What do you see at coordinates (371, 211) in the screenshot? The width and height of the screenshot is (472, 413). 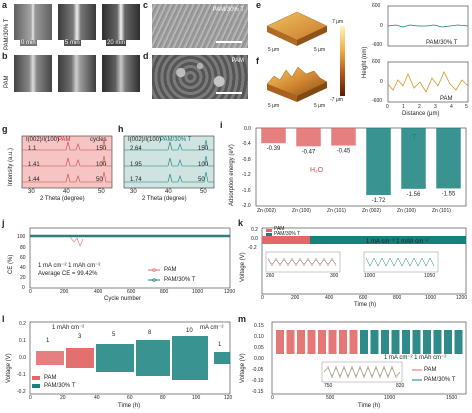 I see `bar-i-category: Zn (002)` at bounding box center [371, 211].